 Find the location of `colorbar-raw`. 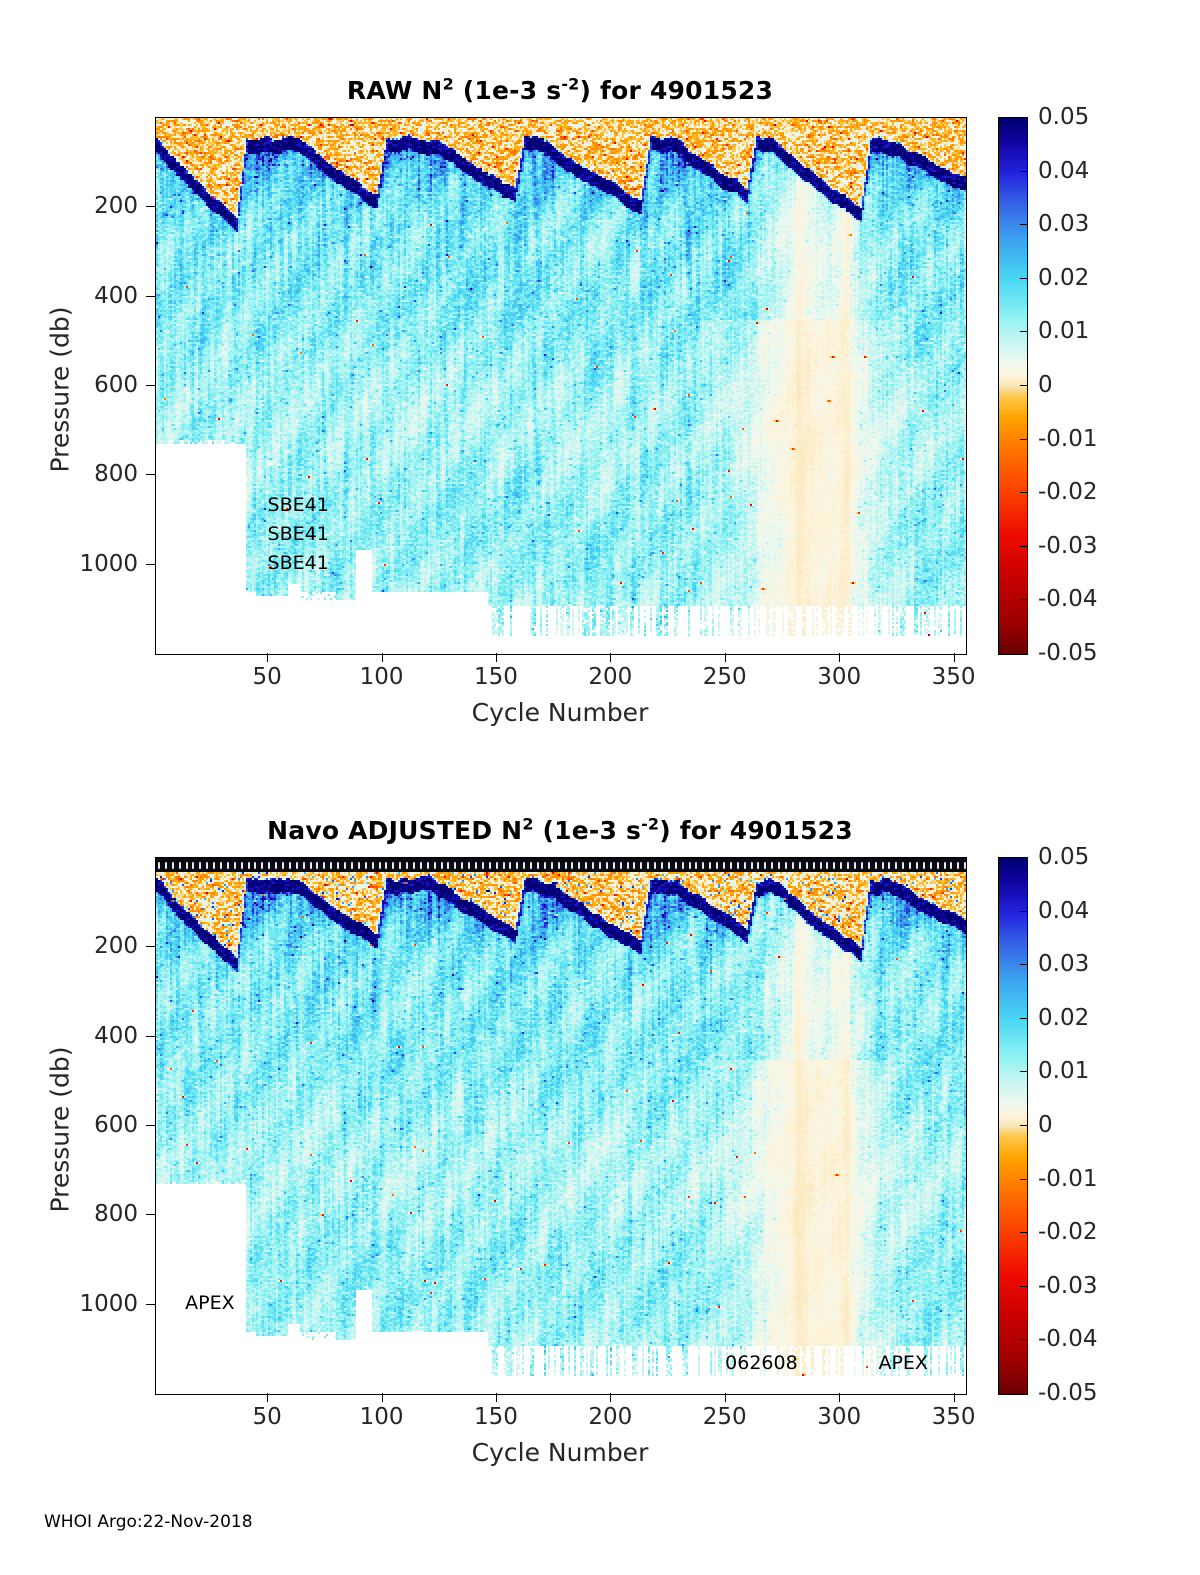

colorbar-raw is located at coordinates (1013, 386).